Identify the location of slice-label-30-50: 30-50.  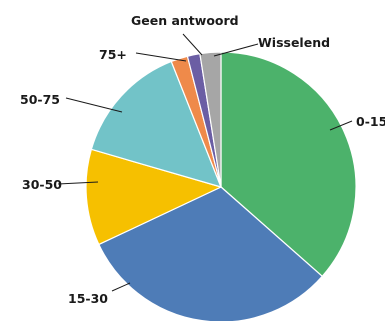
(42, 184).